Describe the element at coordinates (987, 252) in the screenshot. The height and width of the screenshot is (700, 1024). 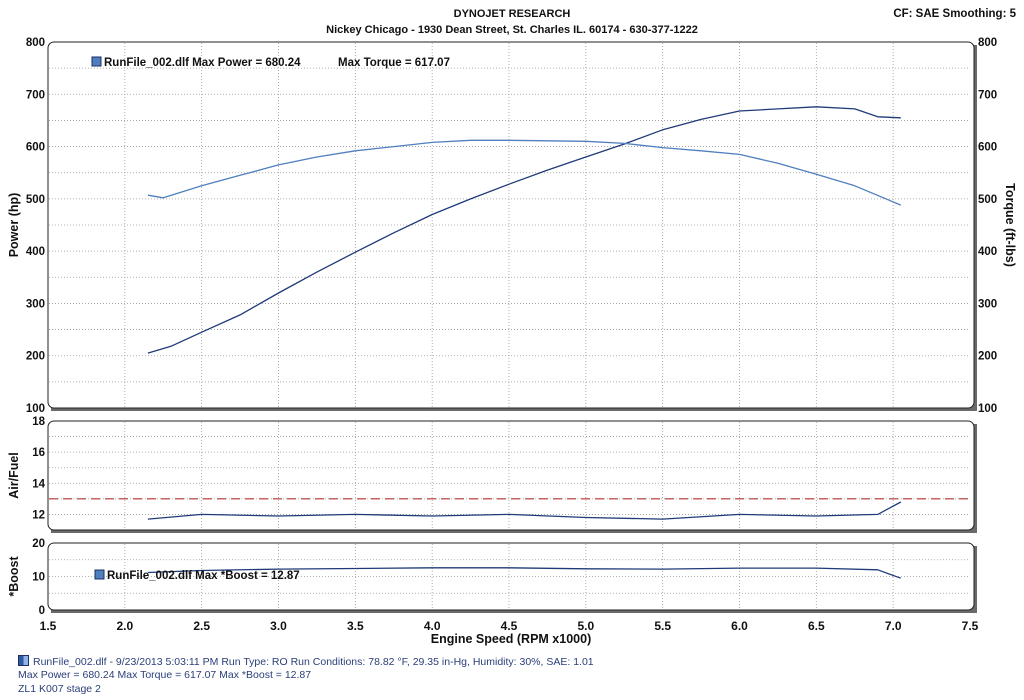
I see `y2-tick-label: 400` at that location.